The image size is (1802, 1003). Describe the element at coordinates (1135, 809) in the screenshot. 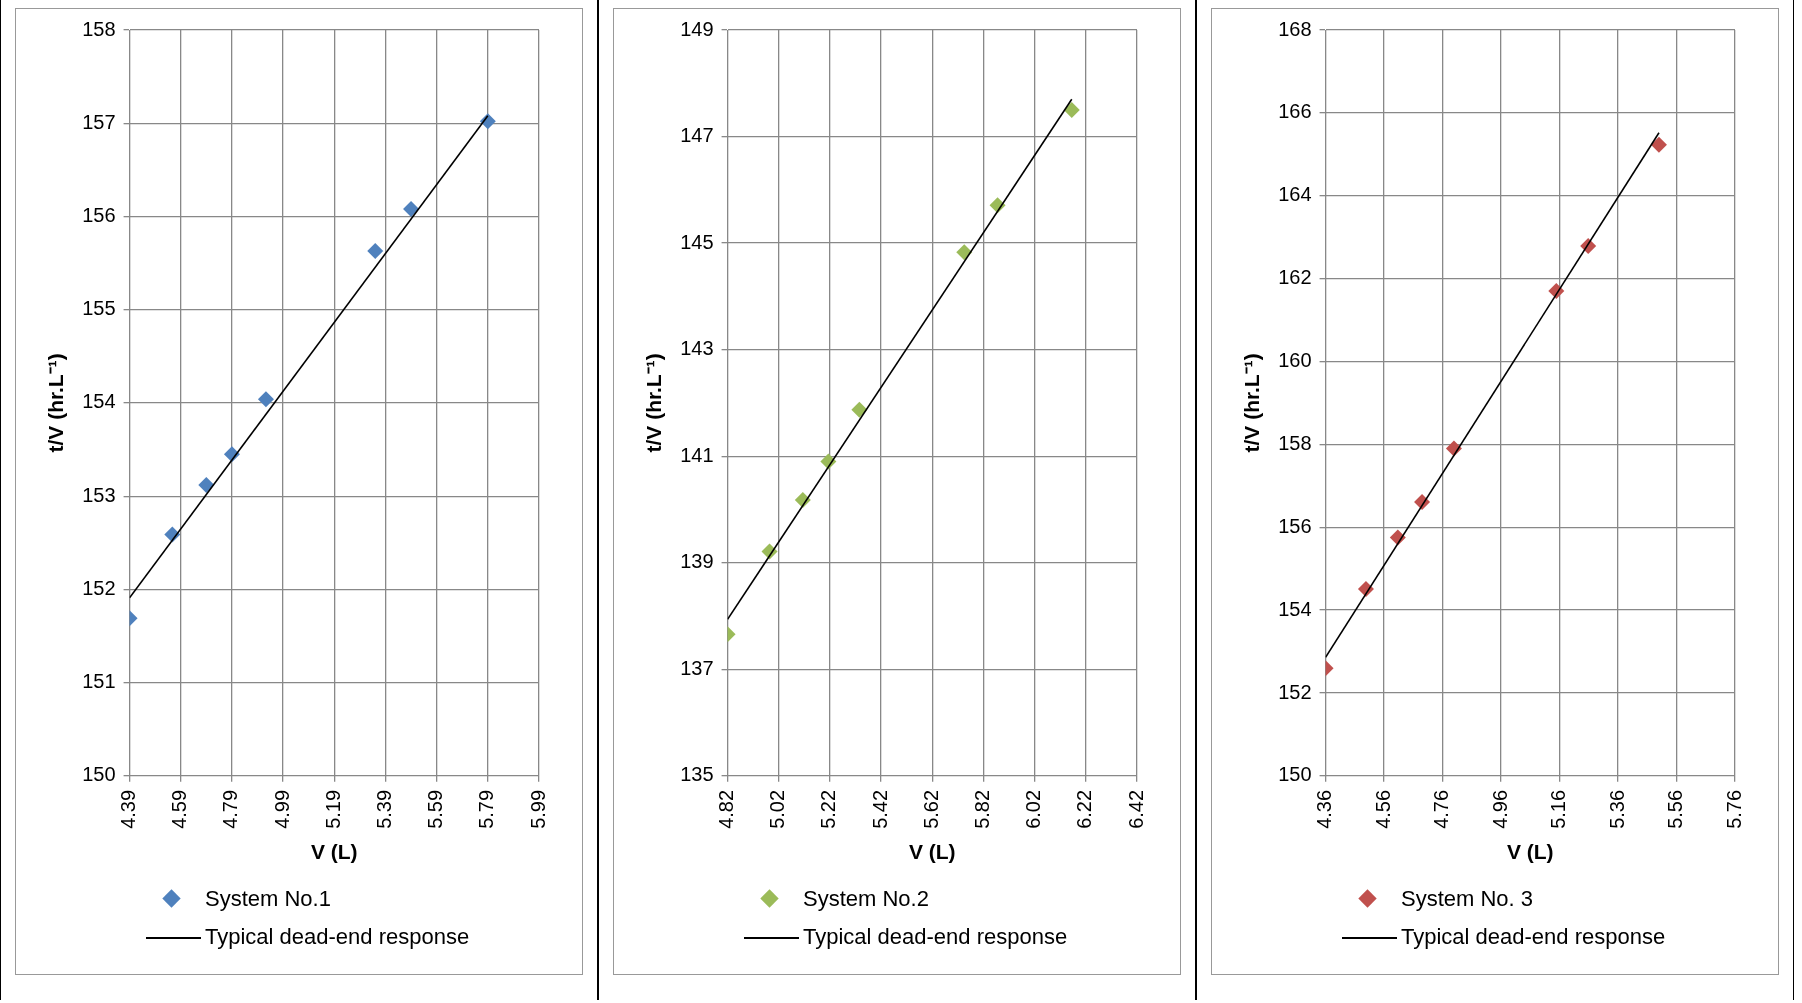

I see `x-tick-label: 6.42` at that location.